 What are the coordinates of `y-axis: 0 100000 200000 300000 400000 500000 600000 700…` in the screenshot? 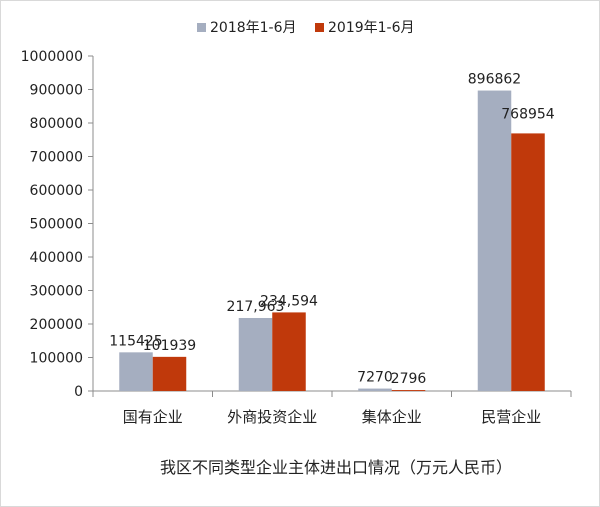 It's located at (57, 224).